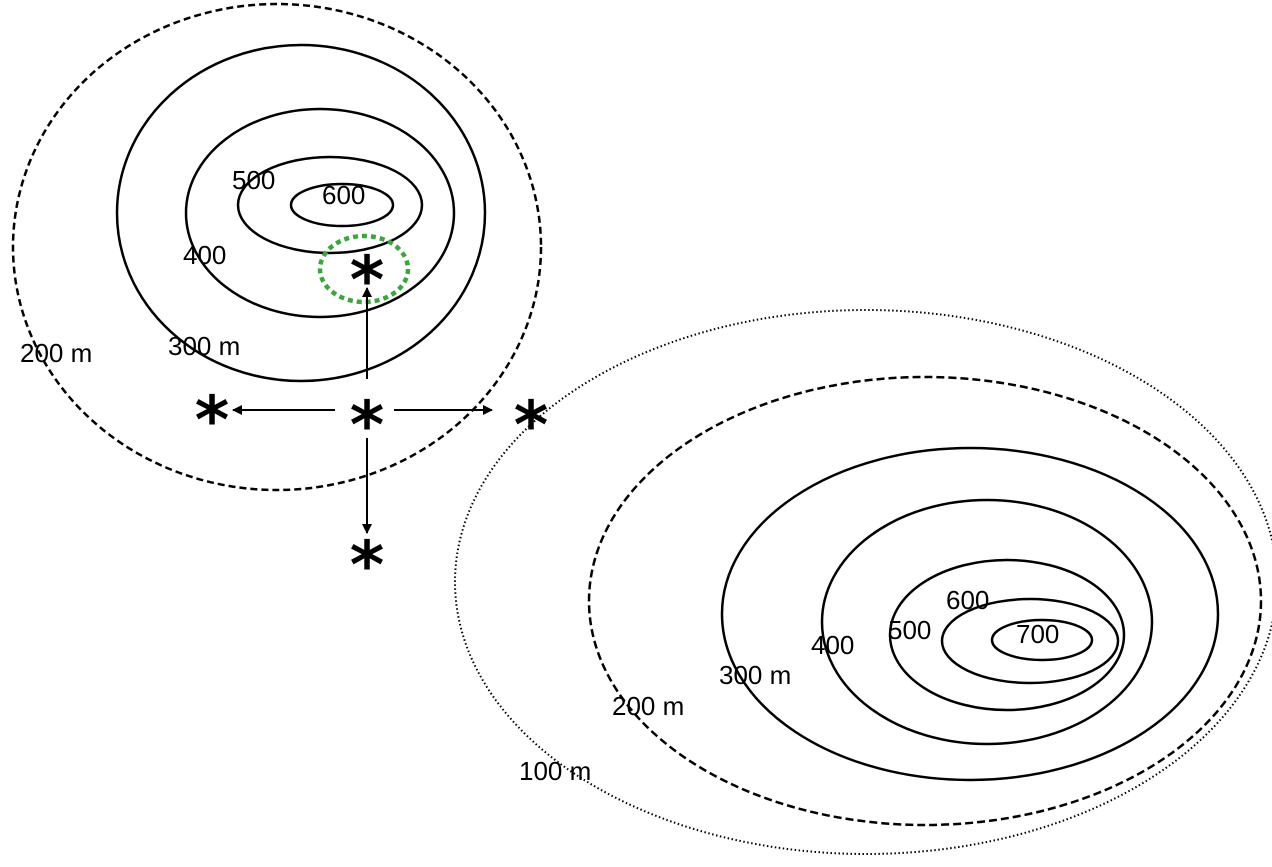  I want to click on selection-ring, so click(364, 269).